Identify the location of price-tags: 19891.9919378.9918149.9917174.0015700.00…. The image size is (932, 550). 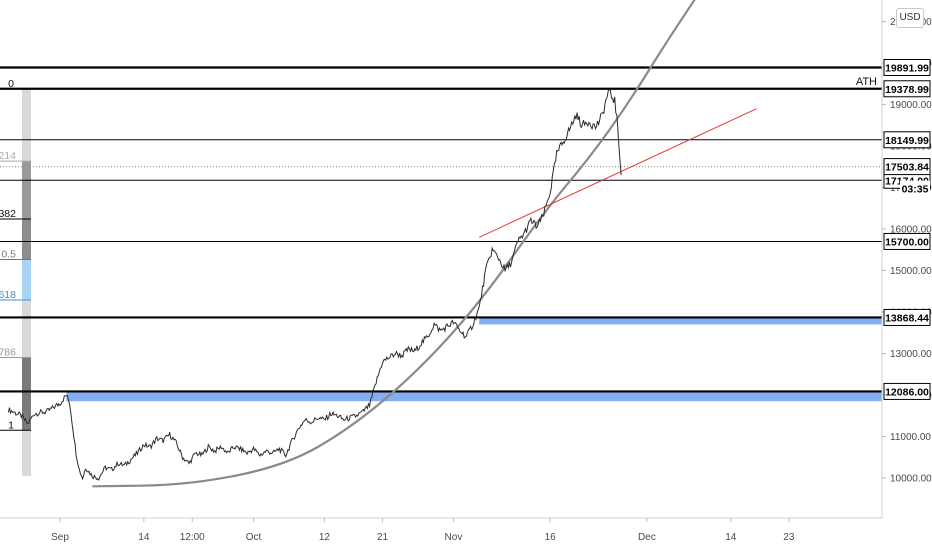
(907, 229).